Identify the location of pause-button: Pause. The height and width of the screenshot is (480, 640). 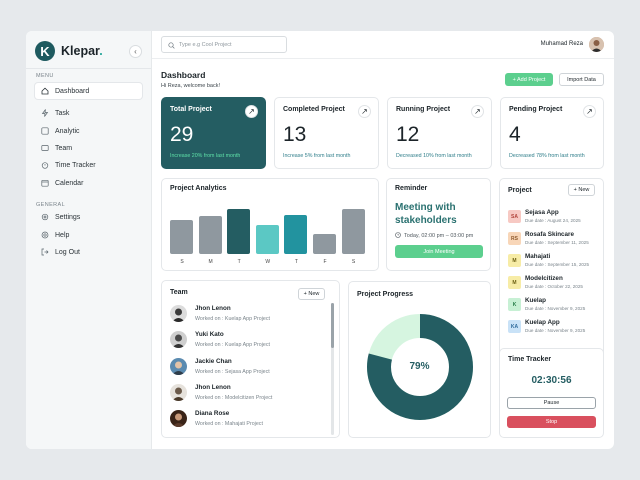
(551, 403).